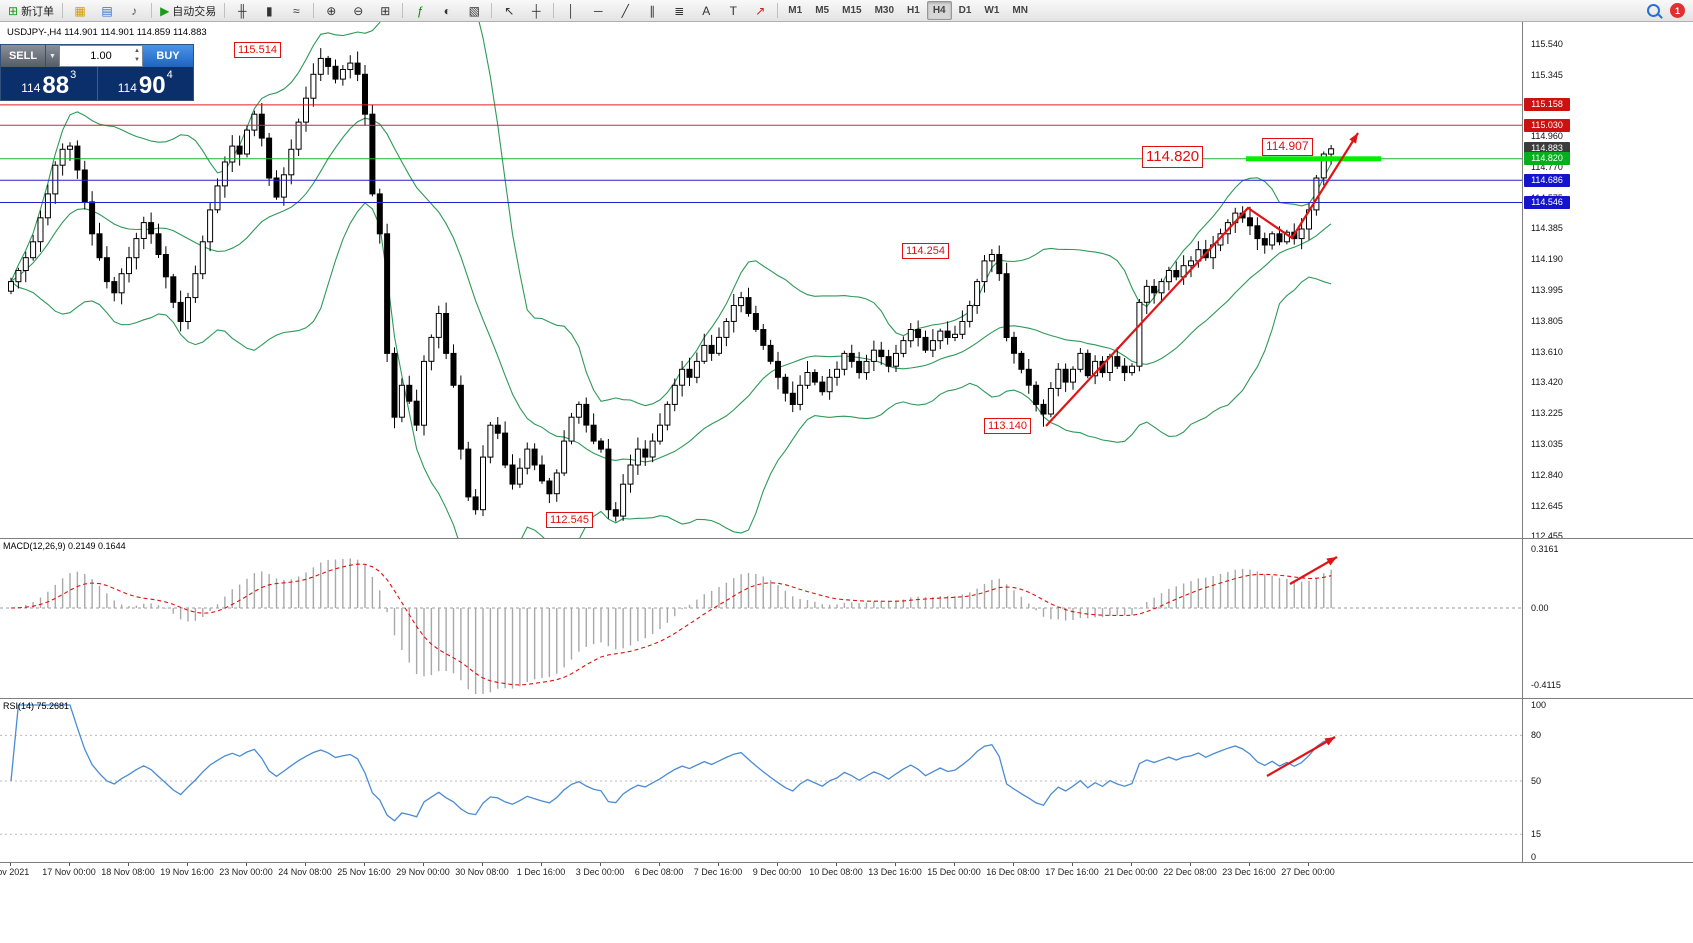 The height and width of the screenshot is (943, 1693). I want to click on new-order-button: ⊞ 新订单, so click(31, 11).